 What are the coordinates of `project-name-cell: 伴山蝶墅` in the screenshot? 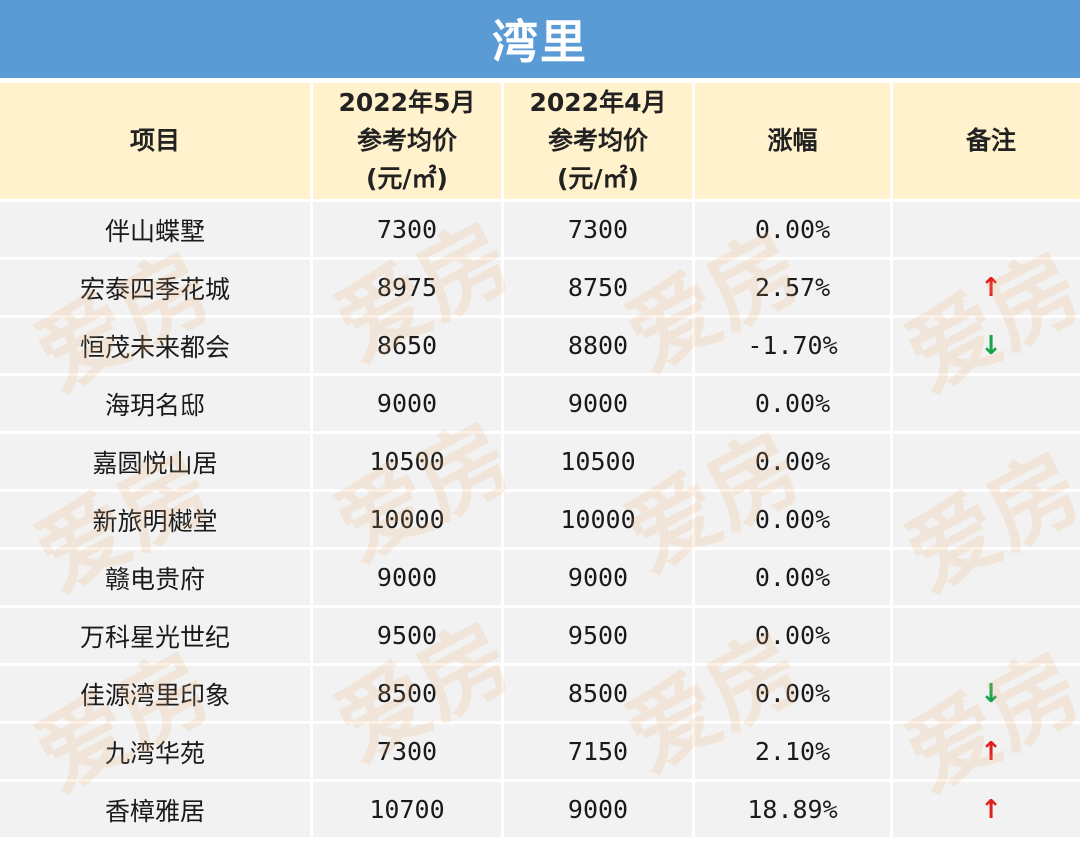 It's located at (155, 229).